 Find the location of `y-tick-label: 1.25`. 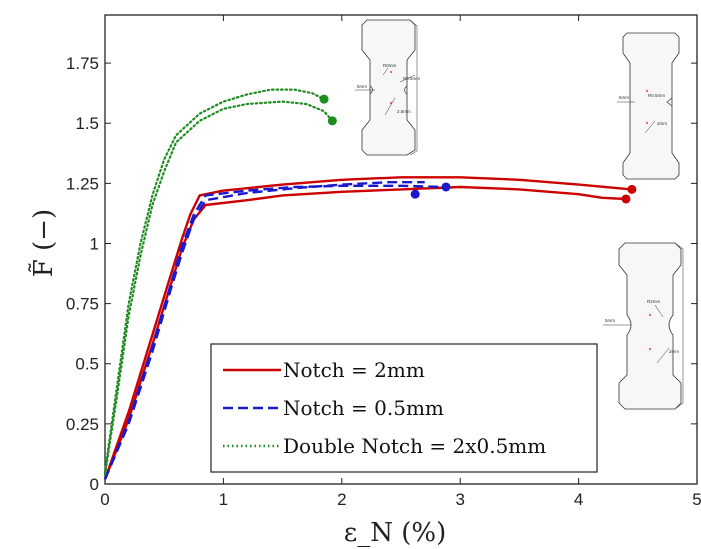

y-tick-label: 1.25 is located at coordinates (82, 183).